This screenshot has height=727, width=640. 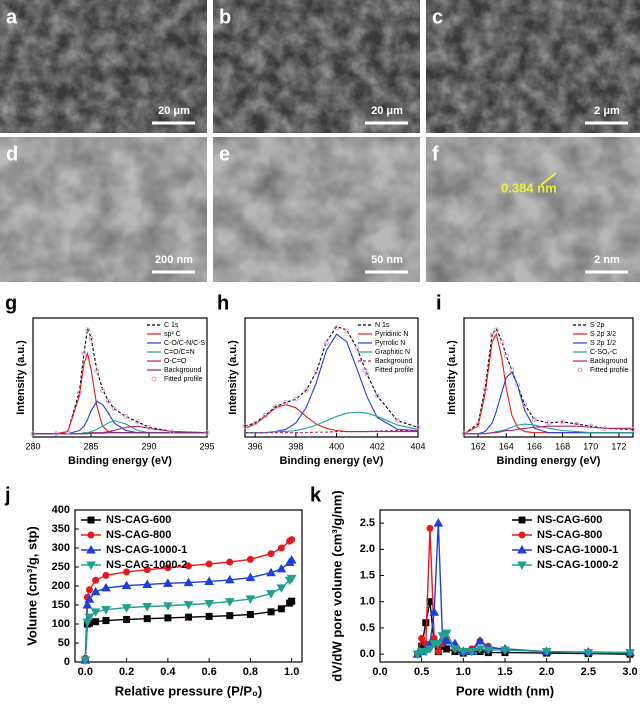 What do you see at coordinates (250, 672) in the screenshot?
I see `x-tick-label: 0.8` at bounding box center [250, 672].